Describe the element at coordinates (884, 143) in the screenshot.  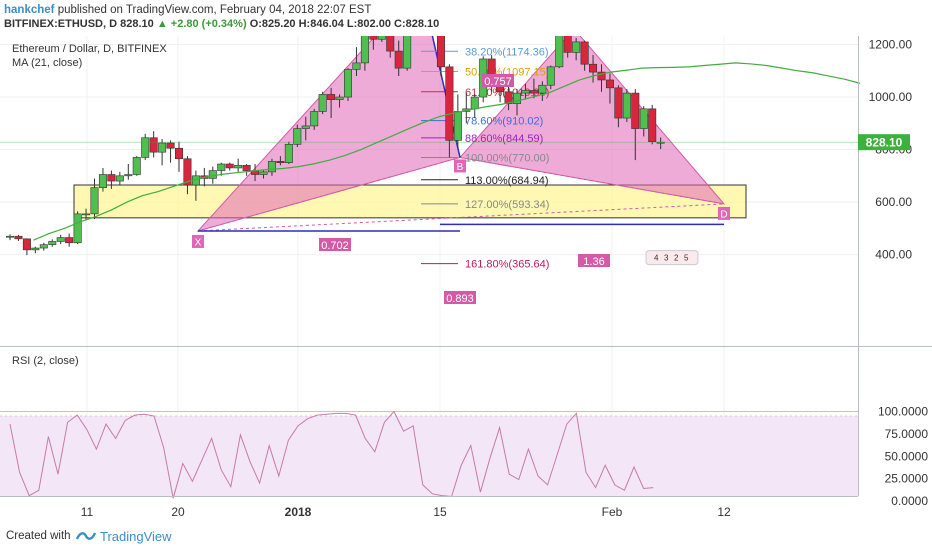
I see `last-price-badge-label: 828.10` at that location.